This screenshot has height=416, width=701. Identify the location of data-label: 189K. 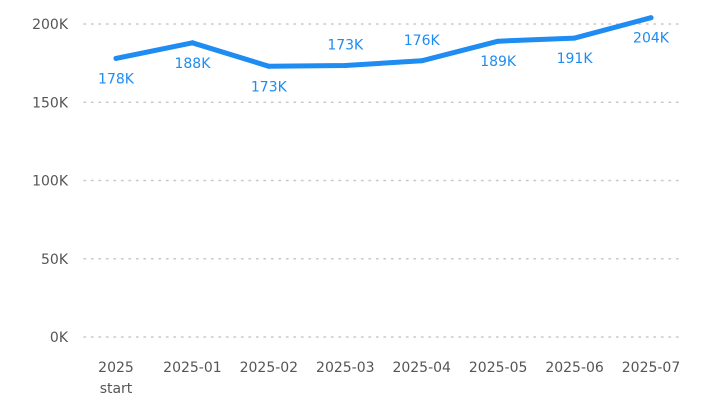
(498, 62).